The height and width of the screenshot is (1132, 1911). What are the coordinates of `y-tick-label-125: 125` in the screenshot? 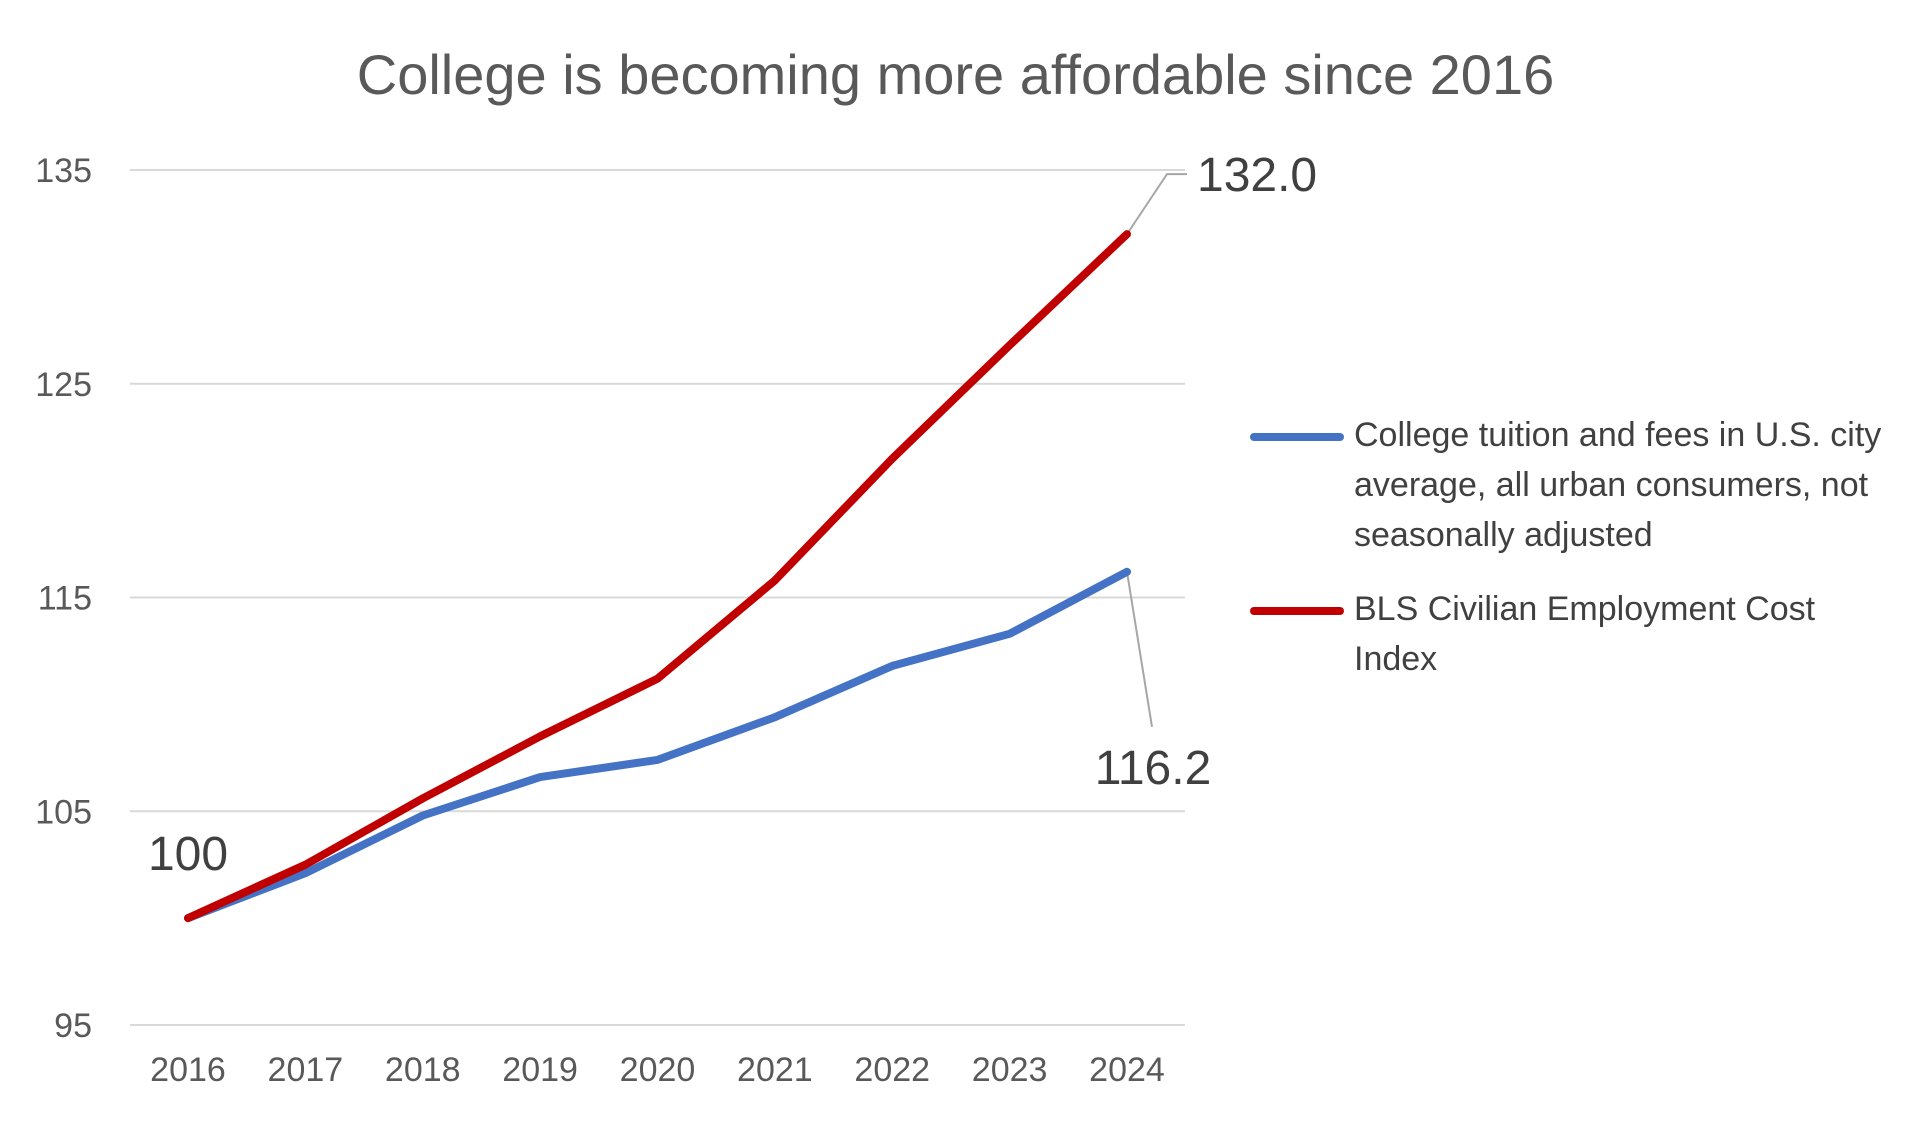 It's located at (63, 385).